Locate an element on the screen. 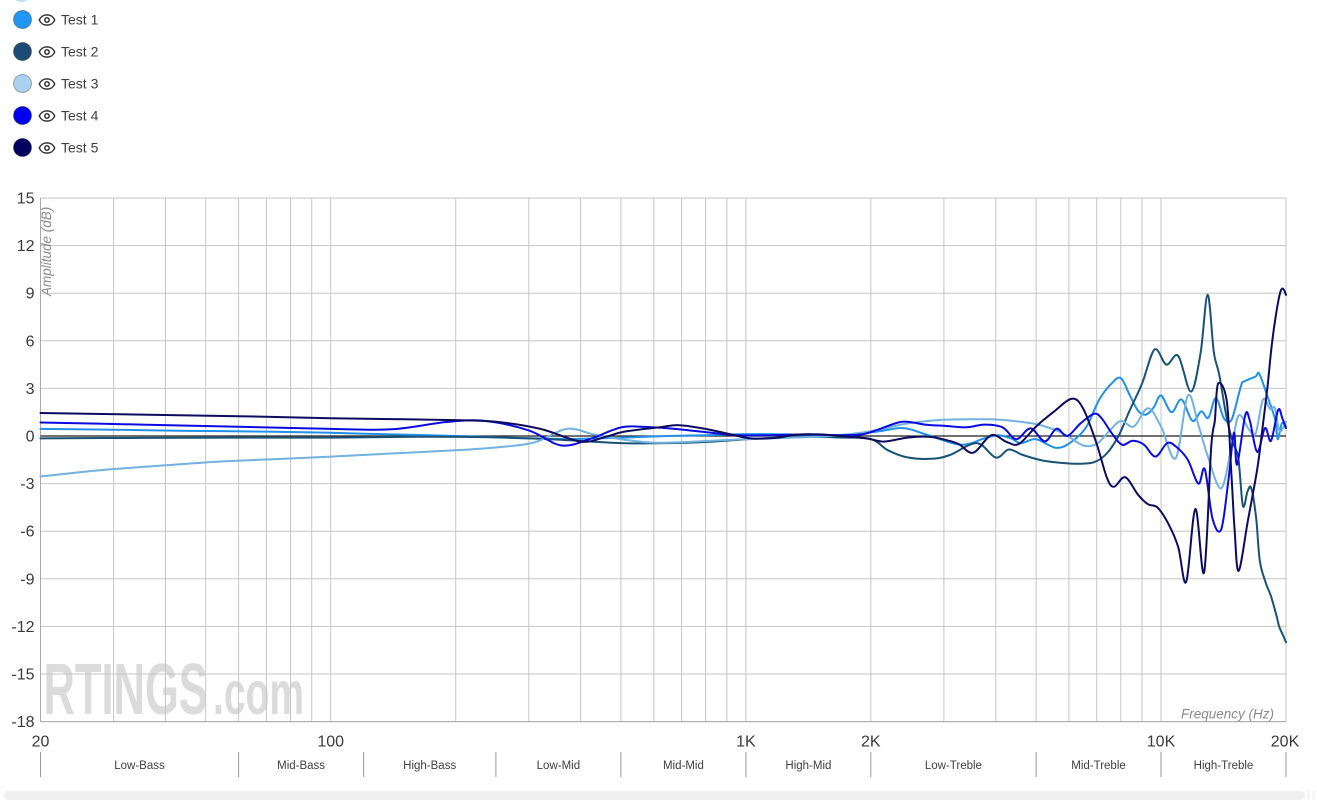  svg-text: 20K is located at coordinates (1285, 742).